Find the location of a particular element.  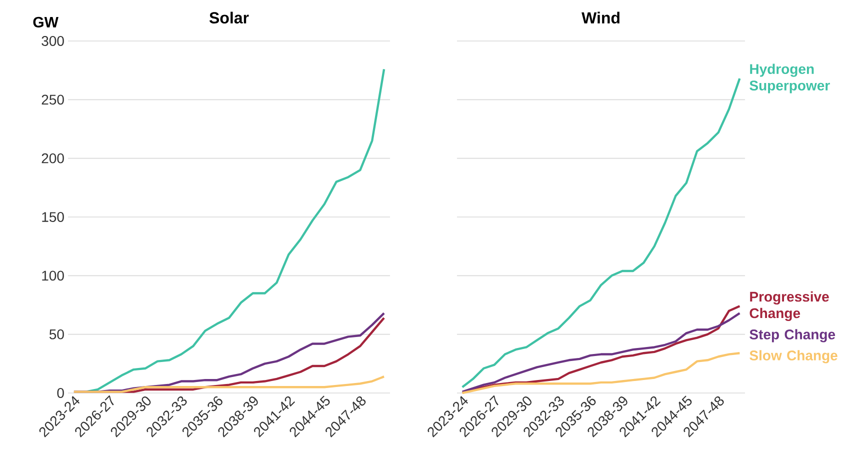

y-tick-label: 300 is located at coordinates (53, 41).